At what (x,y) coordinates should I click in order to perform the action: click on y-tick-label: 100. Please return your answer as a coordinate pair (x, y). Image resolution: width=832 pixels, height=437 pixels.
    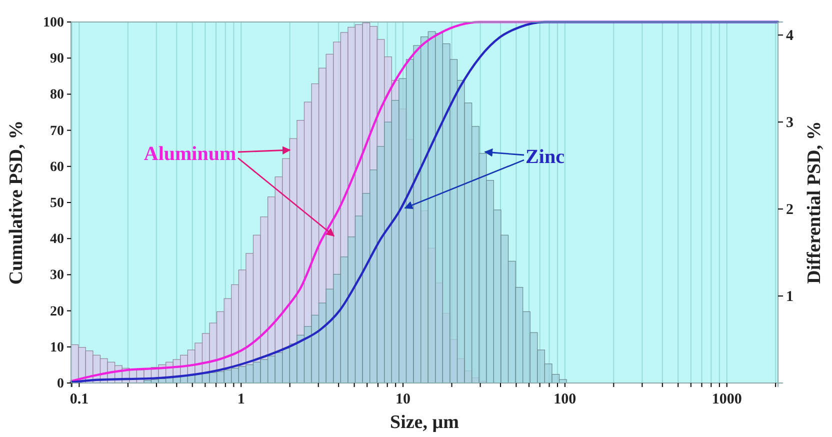
    Looking at the image, I should click on (53, 22).